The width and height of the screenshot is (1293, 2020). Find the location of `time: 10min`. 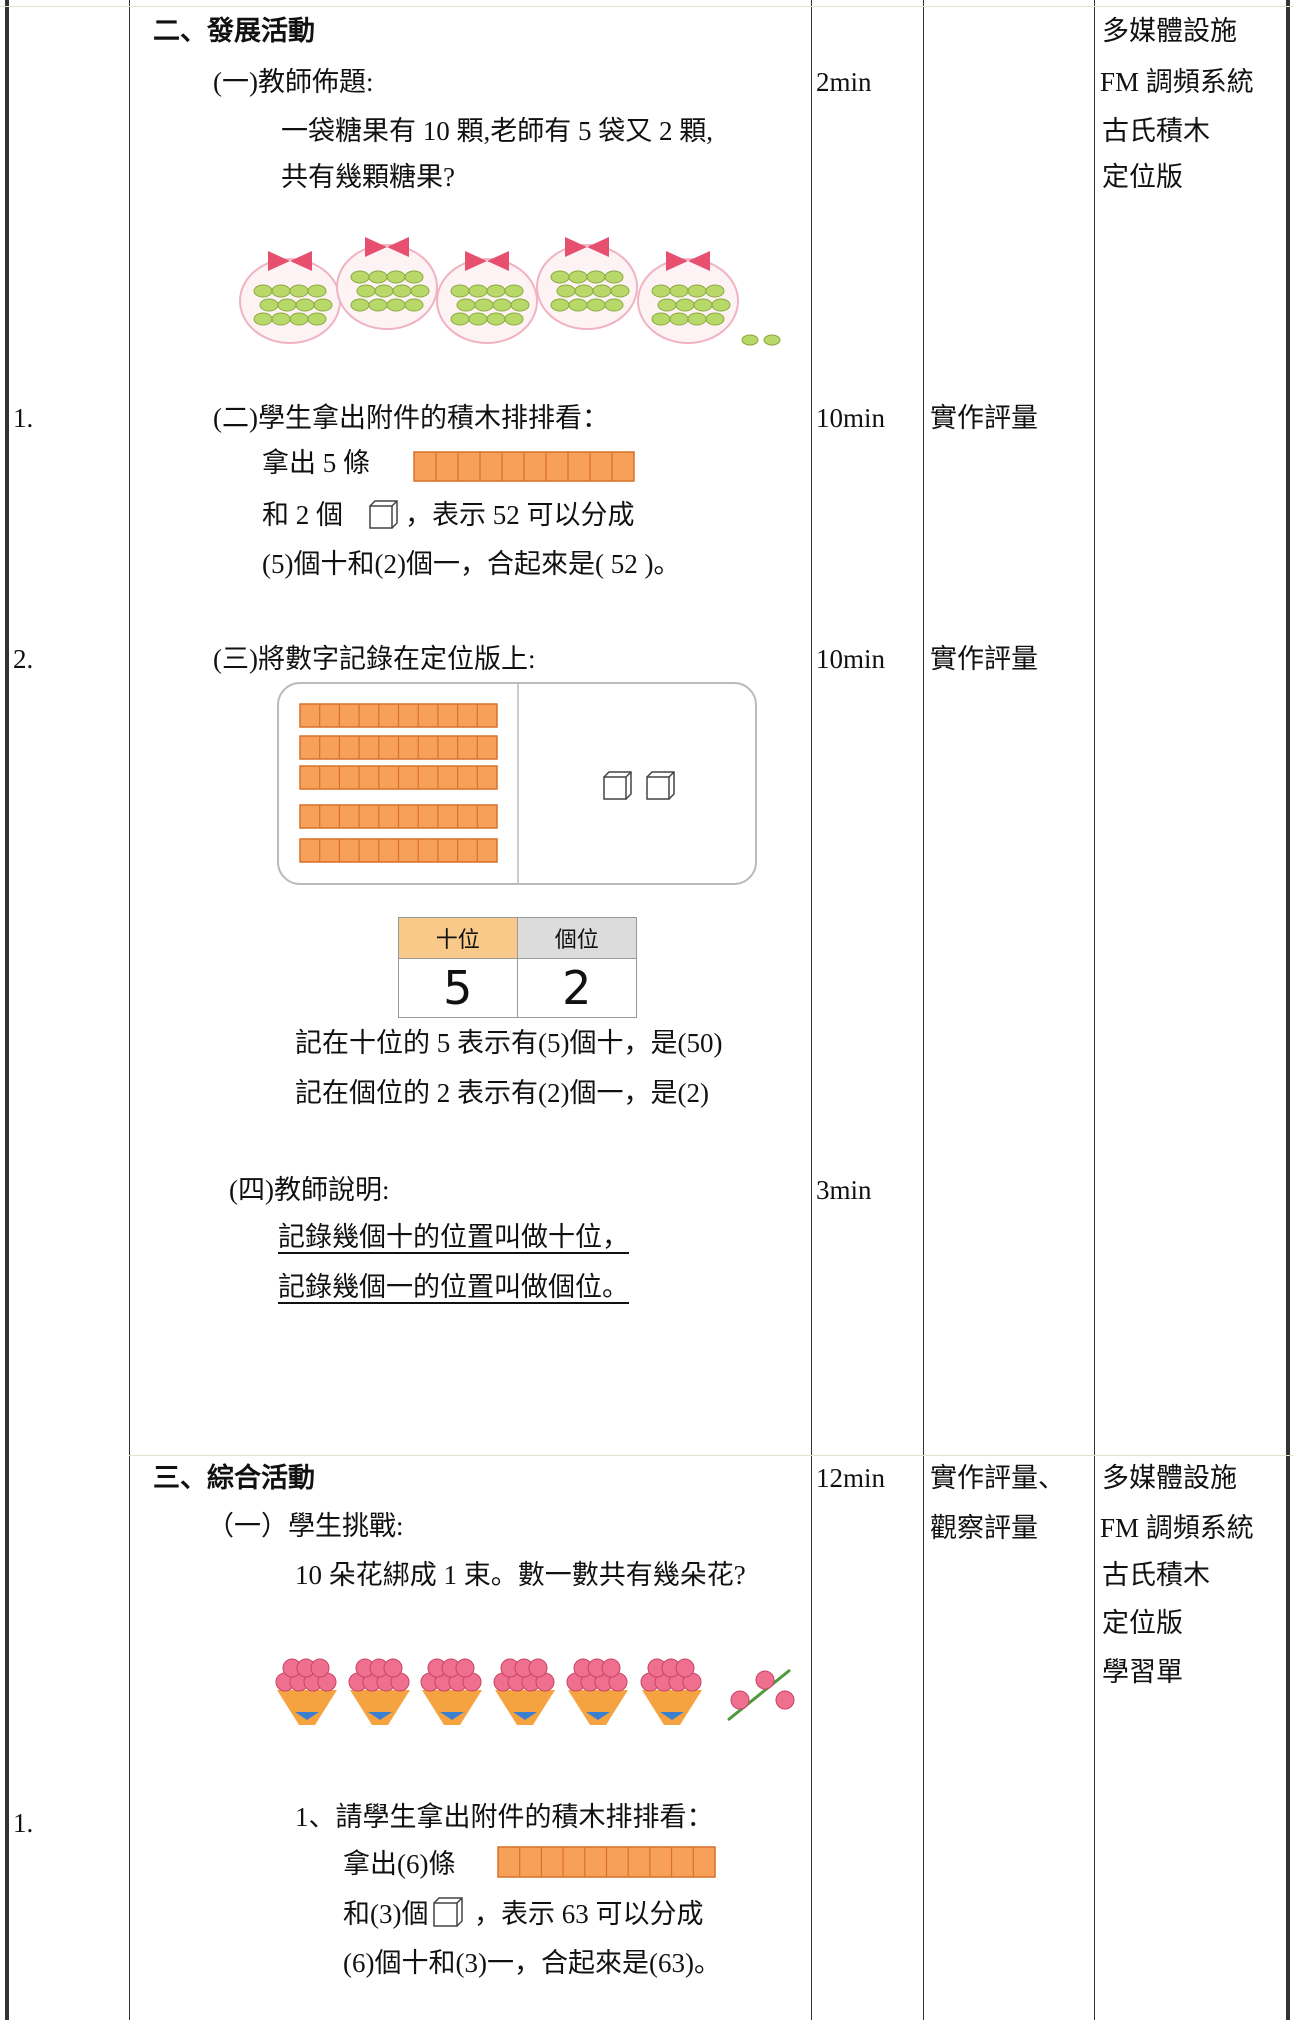

time: 10min is located at coordinates (851, 418).